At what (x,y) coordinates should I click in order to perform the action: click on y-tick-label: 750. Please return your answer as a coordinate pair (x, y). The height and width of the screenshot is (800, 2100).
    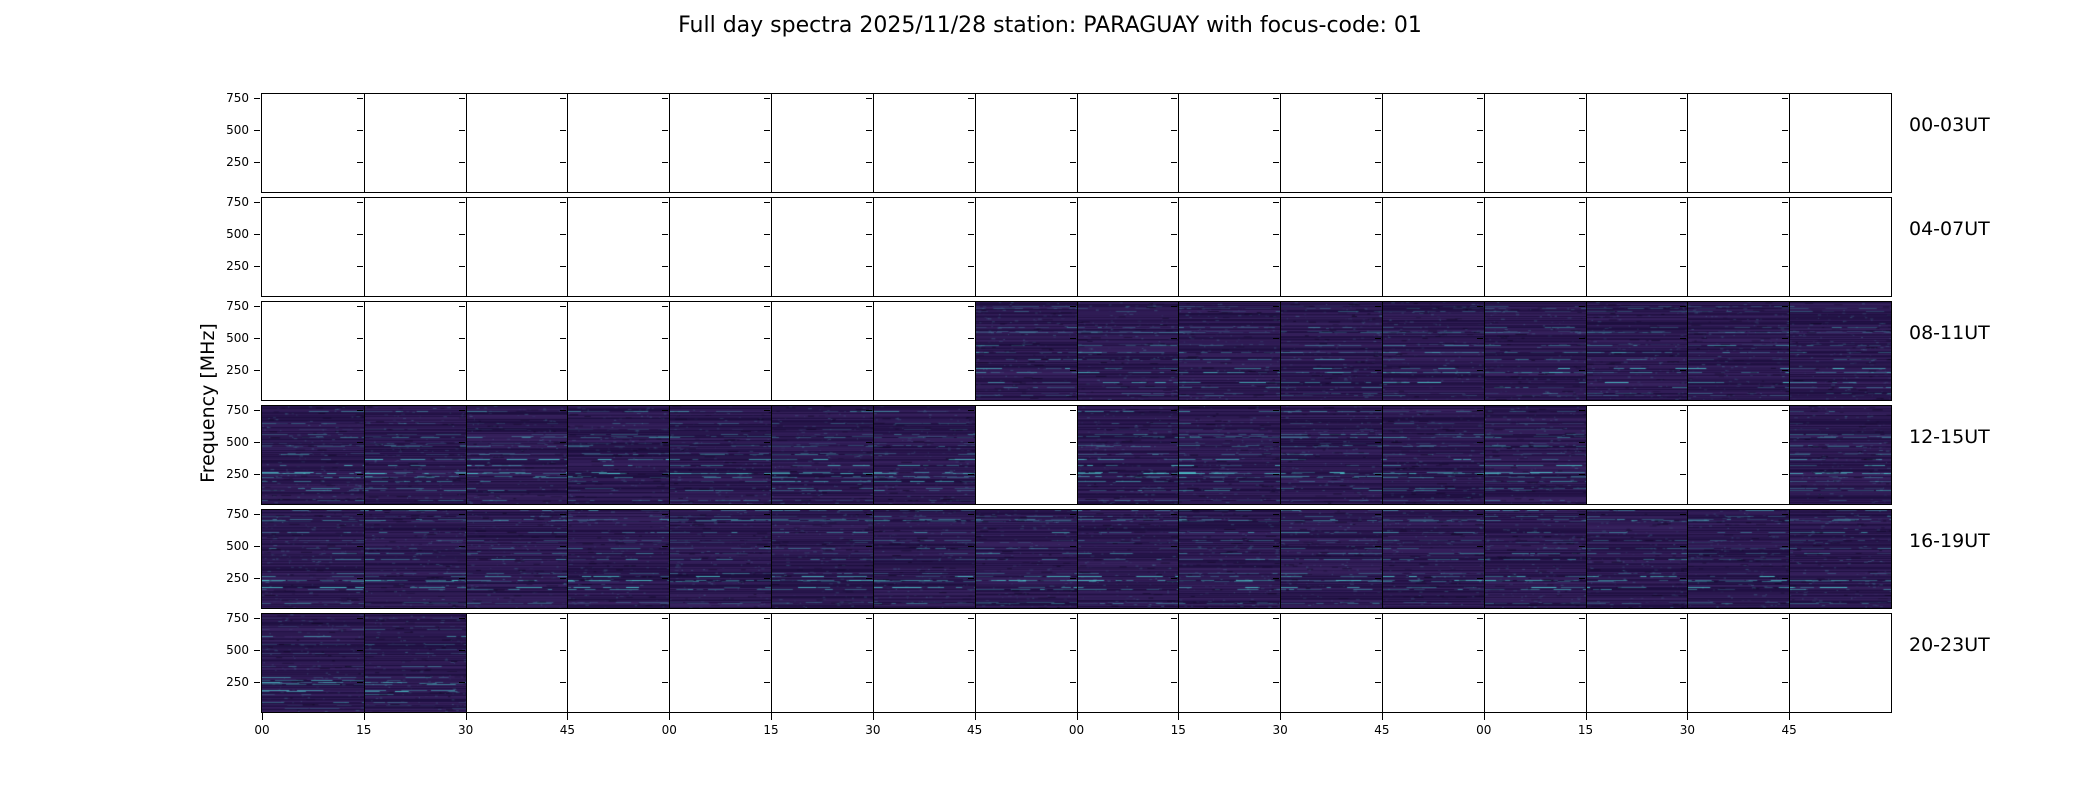
    Looking at the image, I should click on (237, 514).